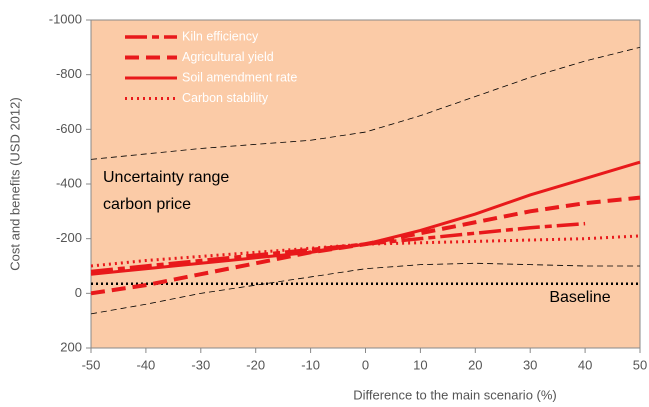  Describe the element at coordinates (225, 98) in the screenshot. I see `legend-label: Carbon stability` at that location.